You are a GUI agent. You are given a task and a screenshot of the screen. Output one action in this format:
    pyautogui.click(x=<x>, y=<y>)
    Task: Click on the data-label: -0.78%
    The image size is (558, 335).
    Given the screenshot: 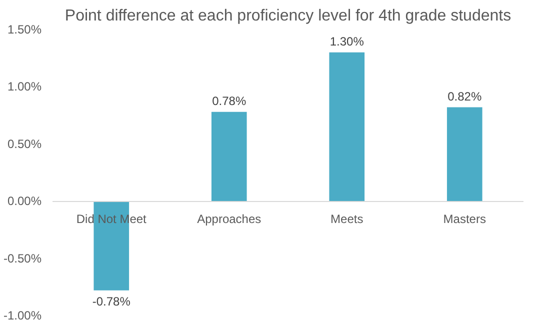 What is the action you would take?
    pyautogui.click(x=111, y=301)
    